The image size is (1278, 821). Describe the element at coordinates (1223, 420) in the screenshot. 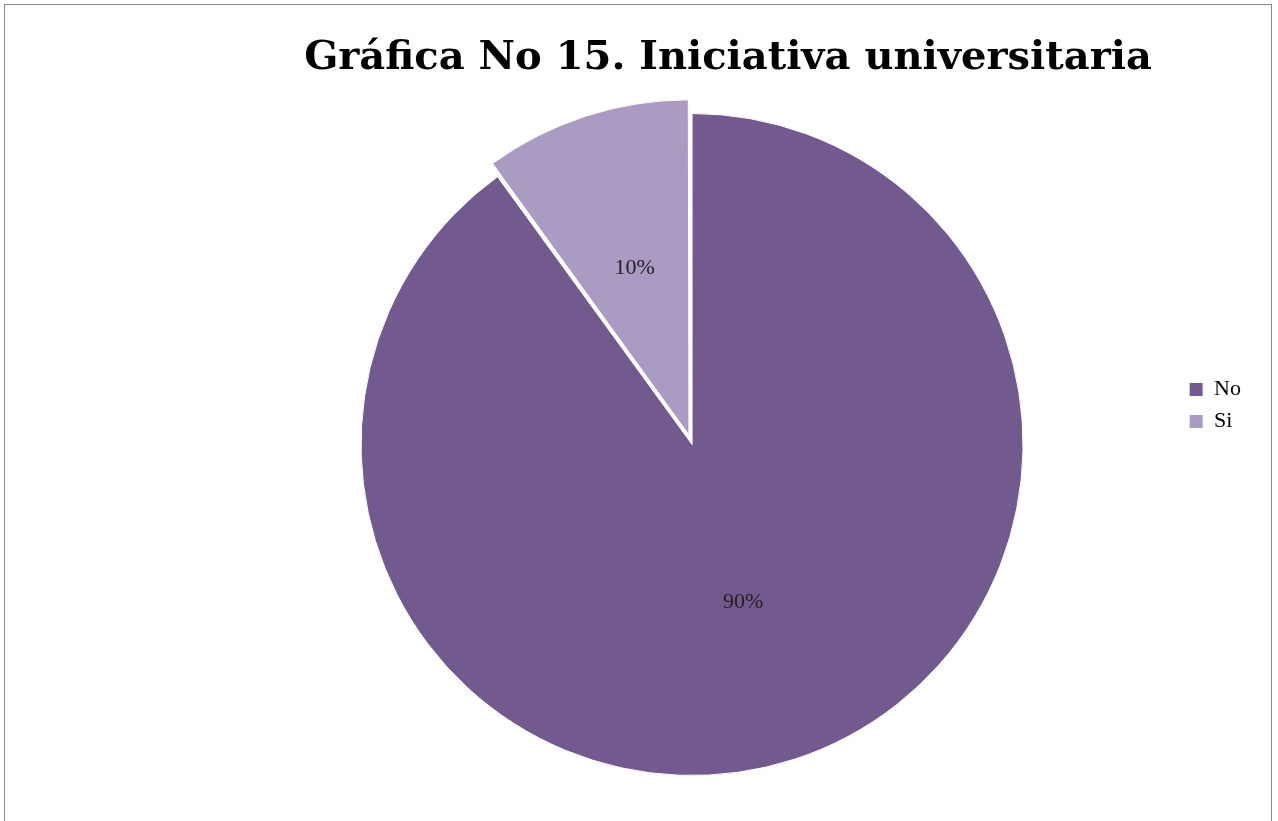

I see `legend-label: Si` at that location.